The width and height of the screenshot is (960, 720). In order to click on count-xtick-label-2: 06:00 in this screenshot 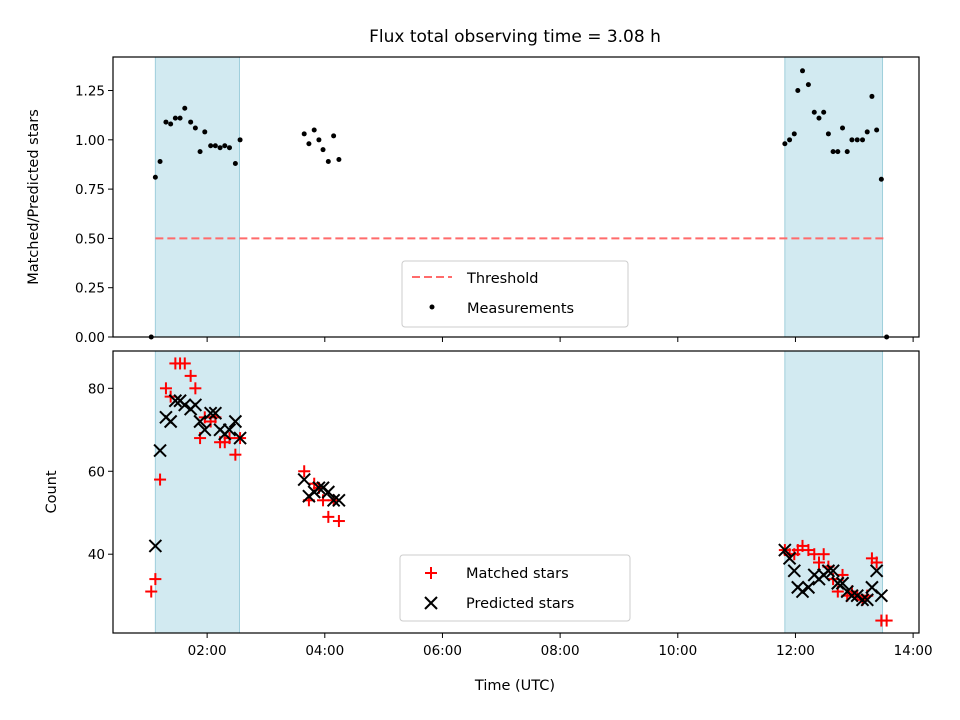, I will do `click(442, 651)`.